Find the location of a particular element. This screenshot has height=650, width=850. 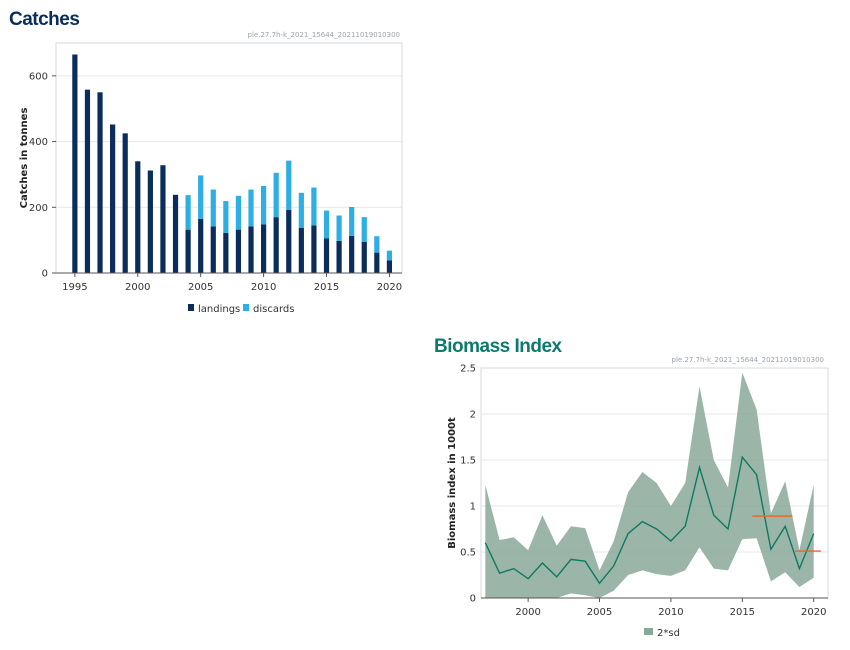

catches-bars is located at coordinates (232, 164).